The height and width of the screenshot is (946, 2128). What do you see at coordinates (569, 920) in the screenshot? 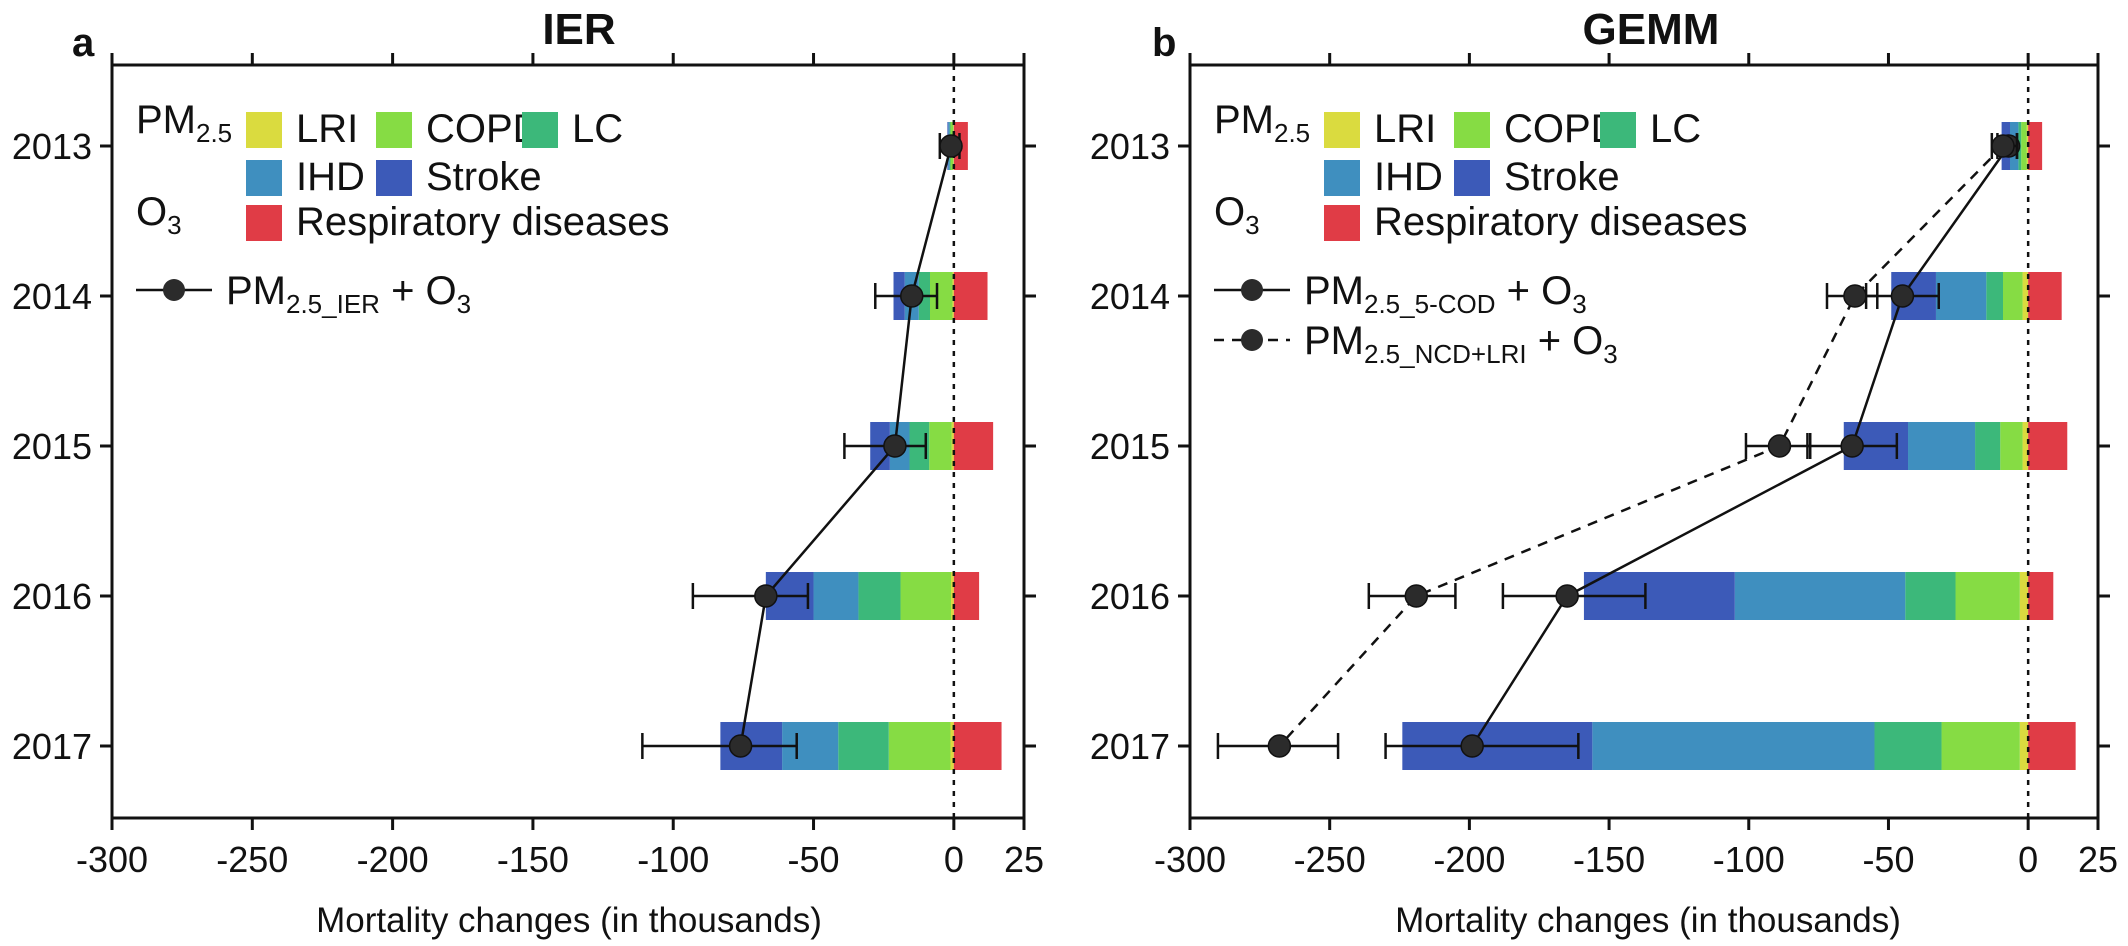
I see `panel-a-x-axis-label: Mortality changes (in thousands)` at bounding box center [569, 920].